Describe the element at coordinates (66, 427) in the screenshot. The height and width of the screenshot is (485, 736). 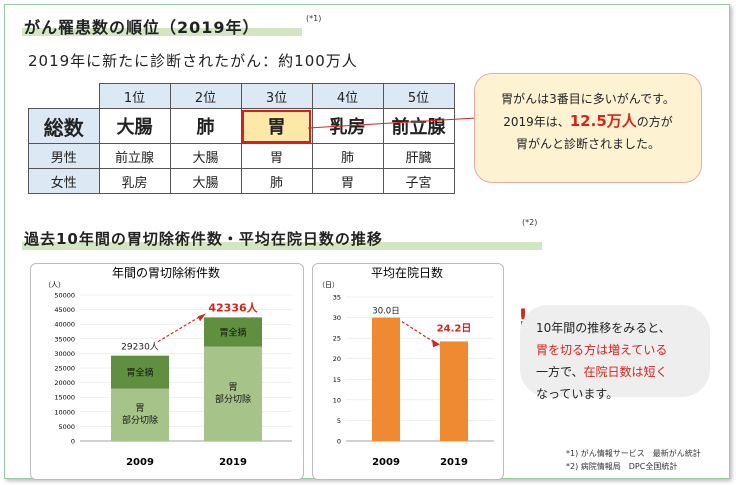
I see `y-tick-label: 5000` at that location.